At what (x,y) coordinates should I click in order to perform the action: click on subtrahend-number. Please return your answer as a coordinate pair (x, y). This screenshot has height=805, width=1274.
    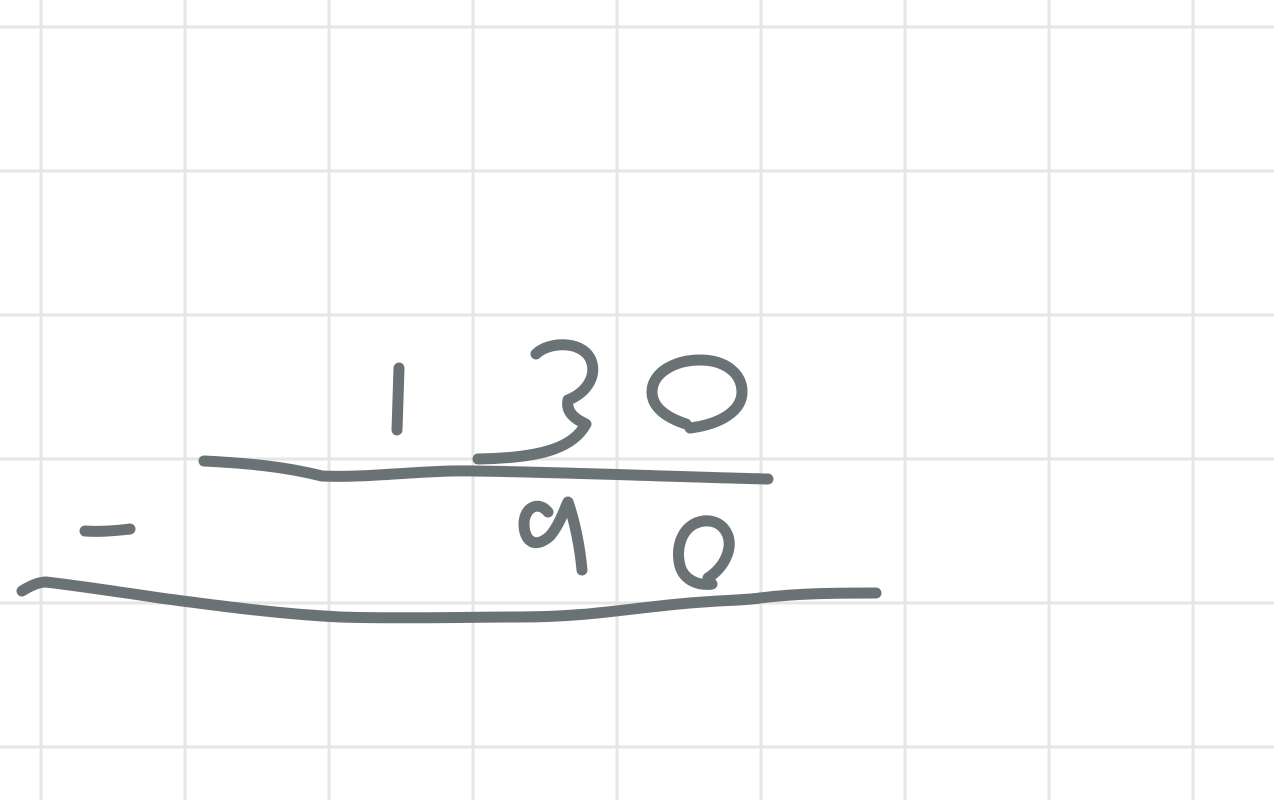
    Looking at the image, I should click on (626, 543).